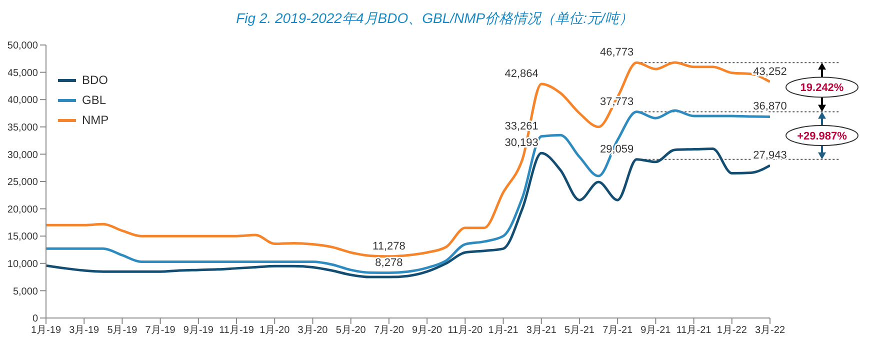  What do you see at coordinates (198, 330) in the screenshot?
I see `x-tick-label: 9月-19` at bounding box center [198, 330].